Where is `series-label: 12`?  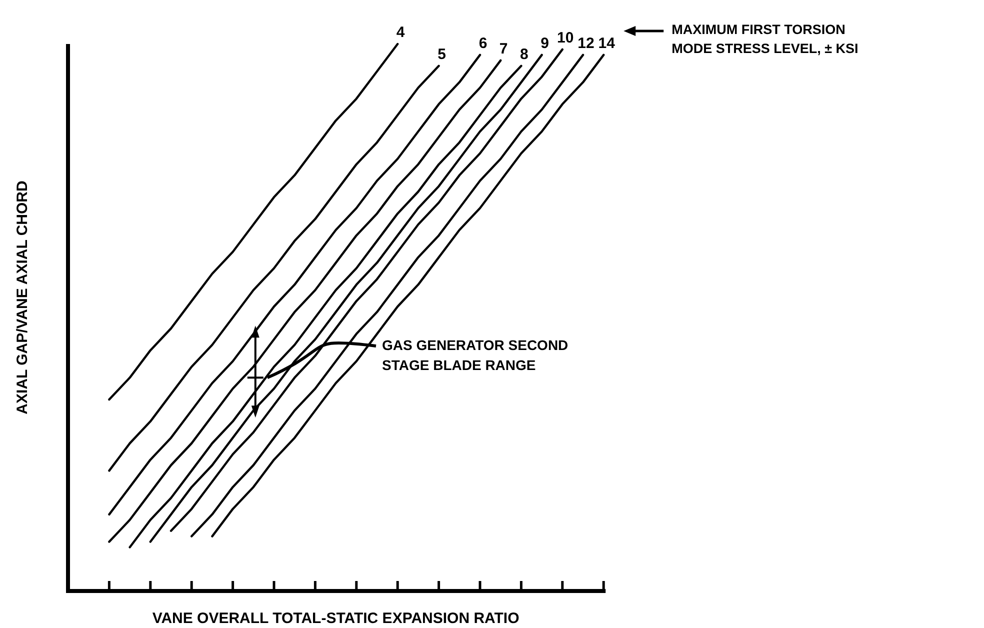
series-label: 12 is located at coordinates (586, 43).